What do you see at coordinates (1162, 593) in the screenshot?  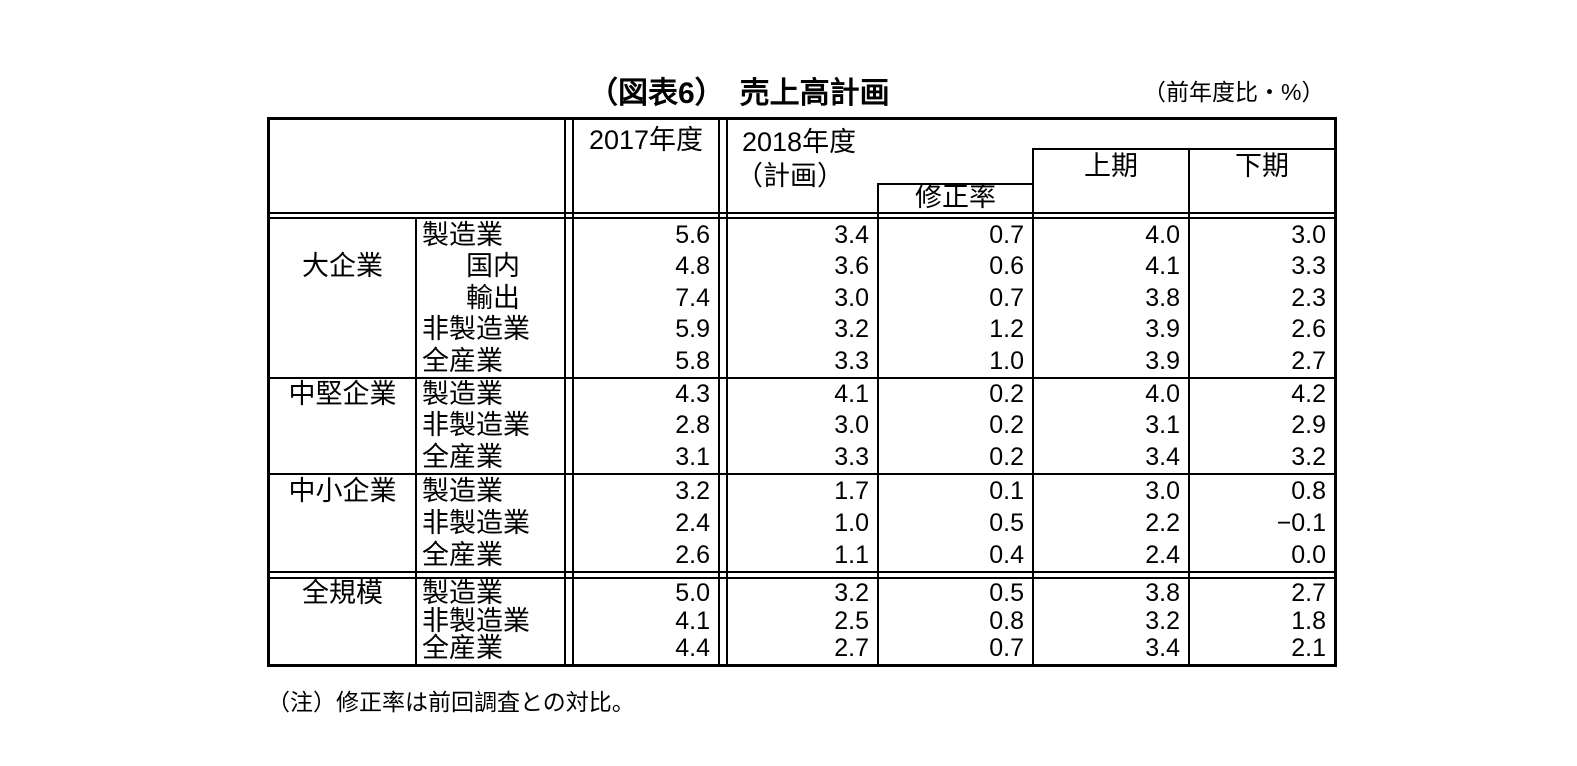 I see `value-cell: 3.8` at bounding box center [1162, 593].